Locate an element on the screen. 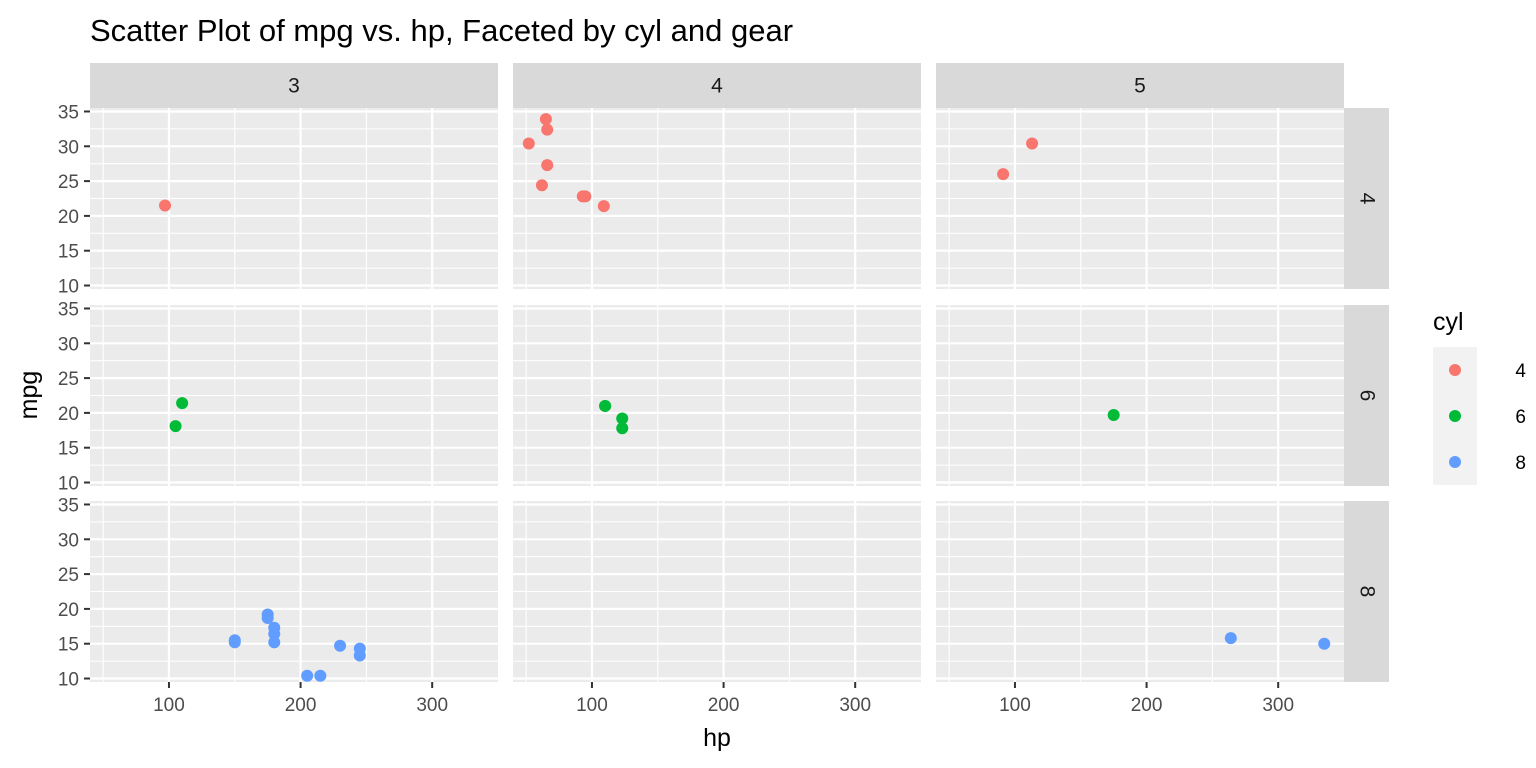 This screenshot has height=768, width=1536. col-strip-label: 3 is located at coordinates (294, 86).